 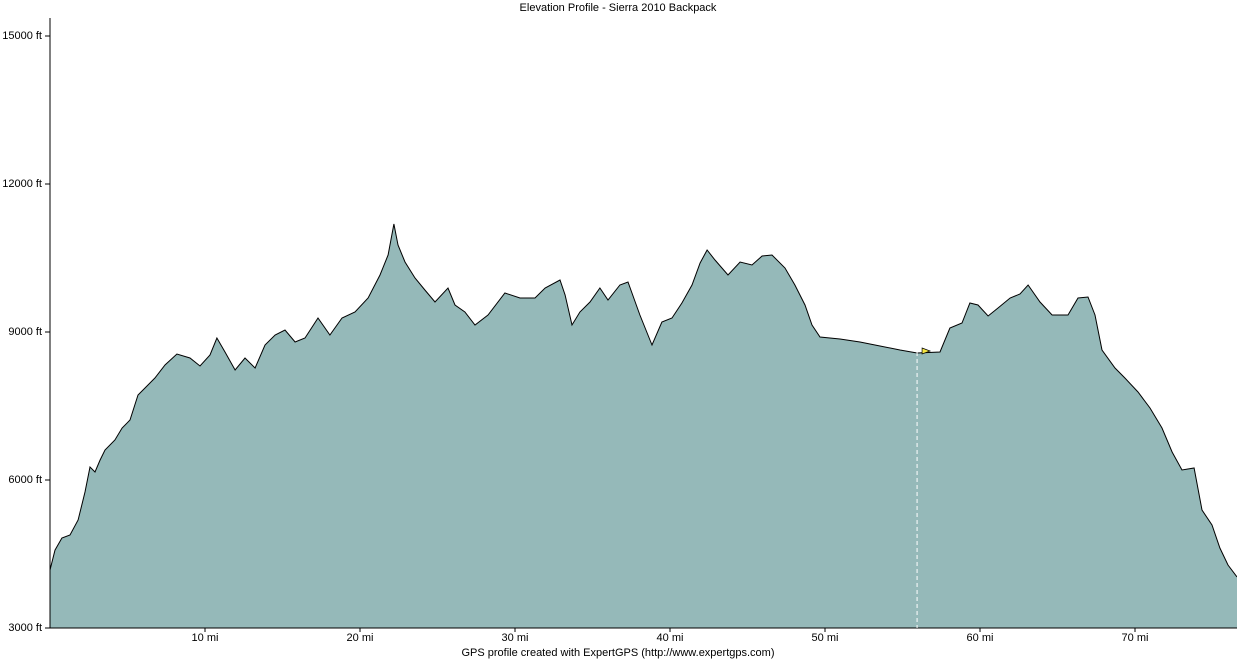 I want to click on x-tick-label: 30 mi, so click(x=515, y=638).